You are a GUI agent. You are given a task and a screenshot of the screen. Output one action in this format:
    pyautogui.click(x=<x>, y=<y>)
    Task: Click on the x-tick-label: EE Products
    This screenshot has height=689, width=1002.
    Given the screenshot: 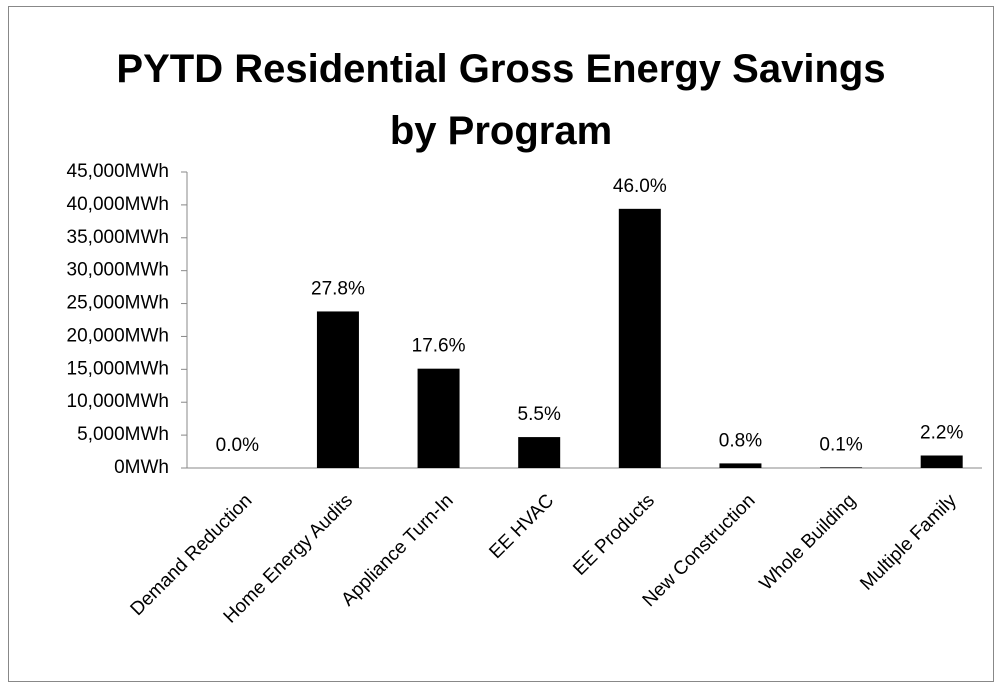 What is the action you would take?
    pyautogui.click(x=614, y=535)
    